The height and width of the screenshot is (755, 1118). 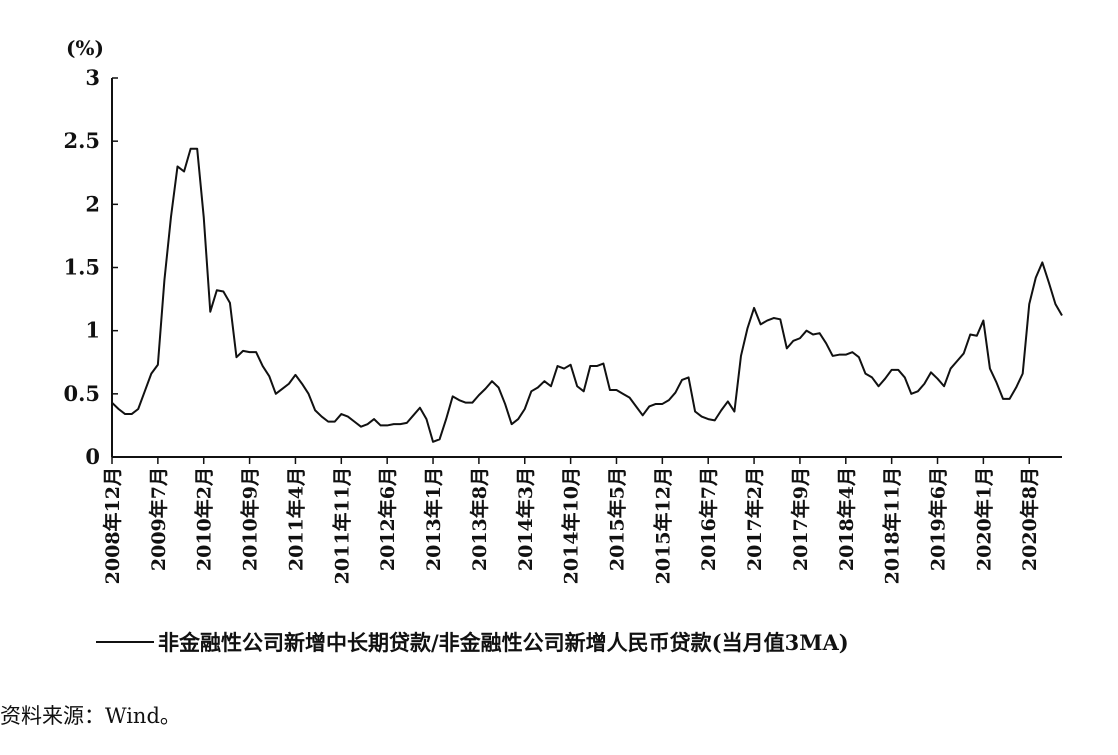 I want to click on y-axis: 0 0.5 1 1.5 2 2.5 3, so click(x=90, y=267).